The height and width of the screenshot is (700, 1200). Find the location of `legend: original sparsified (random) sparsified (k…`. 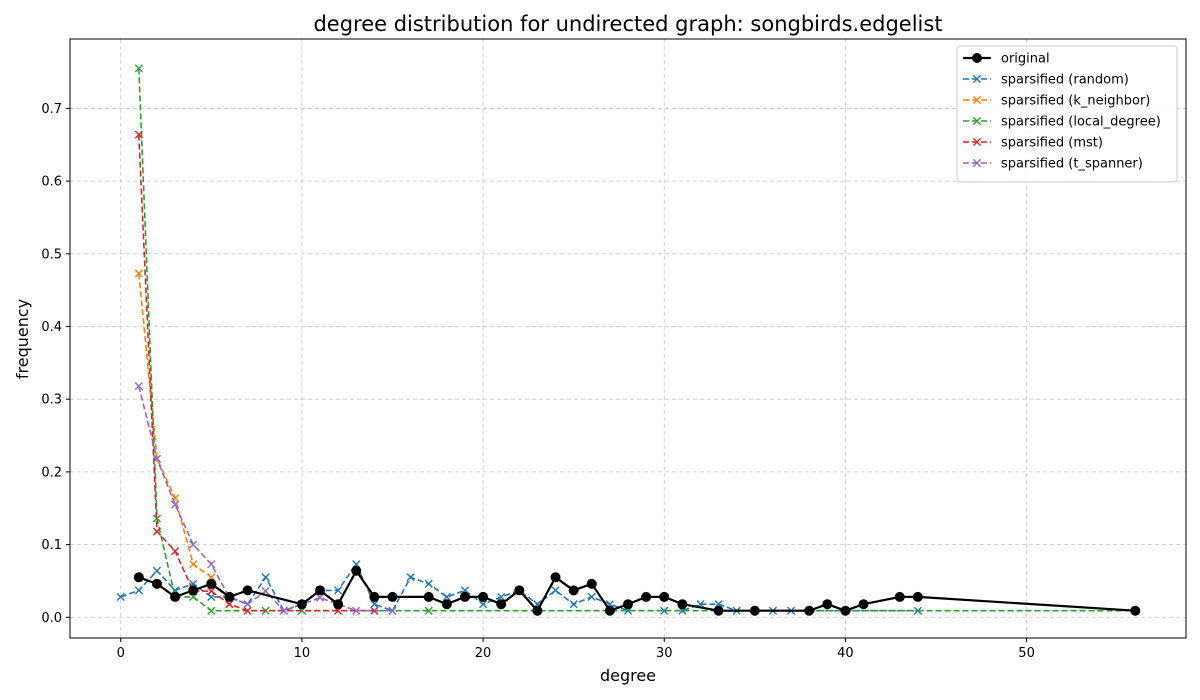

legend: original sparsified (random) sparsified (k… is located at coordinates (1067, 114).